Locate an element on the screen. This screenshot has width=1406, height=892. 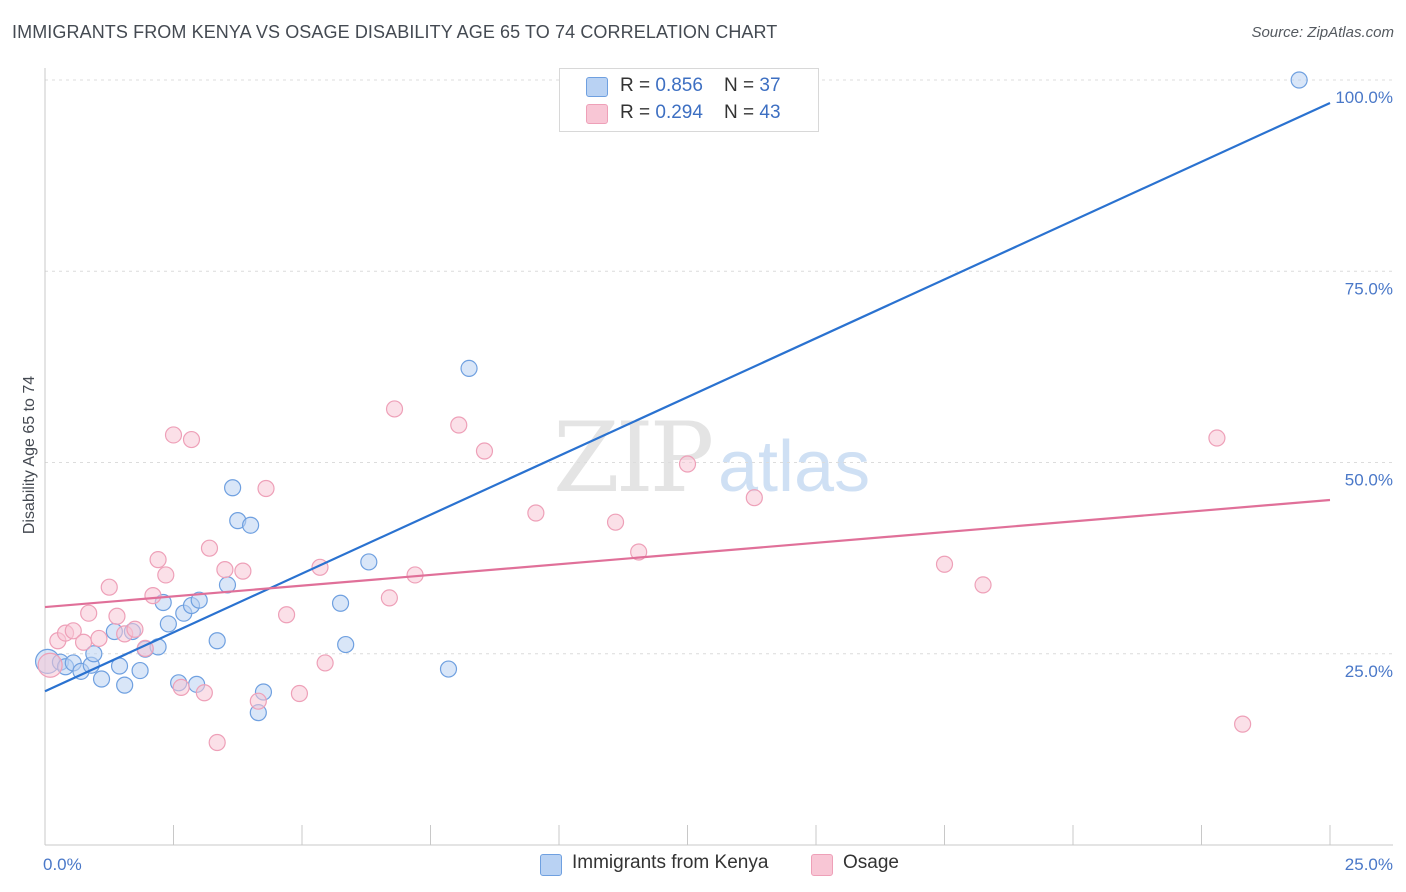
bottom-legend-swatch-kenya is located at coordinates (551, 865).